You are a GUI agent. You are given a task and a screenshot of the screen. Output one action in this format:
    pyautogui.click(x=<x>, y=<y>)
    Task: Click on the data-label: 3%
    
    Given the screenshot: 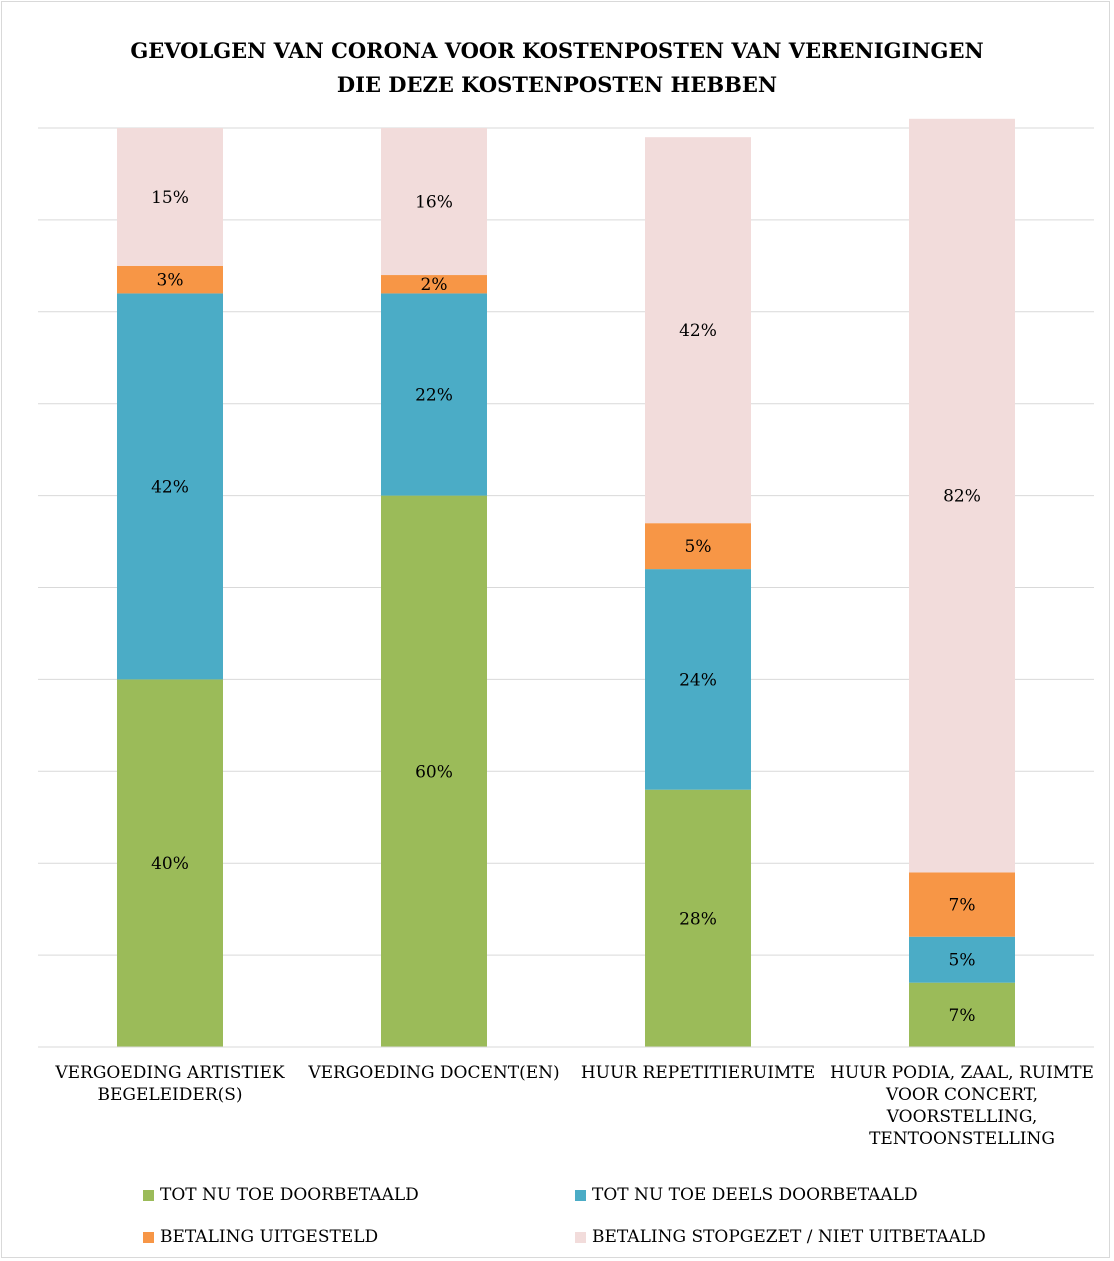 What is the action you would take?
    pyautogui.click(x=170, y=281)
    